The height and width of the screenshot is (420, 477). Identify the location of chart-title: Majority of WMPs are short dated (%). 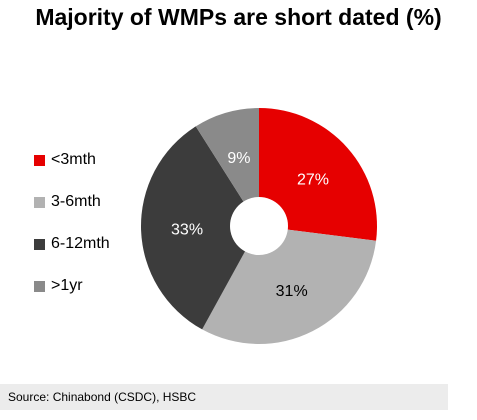
(238, 17).